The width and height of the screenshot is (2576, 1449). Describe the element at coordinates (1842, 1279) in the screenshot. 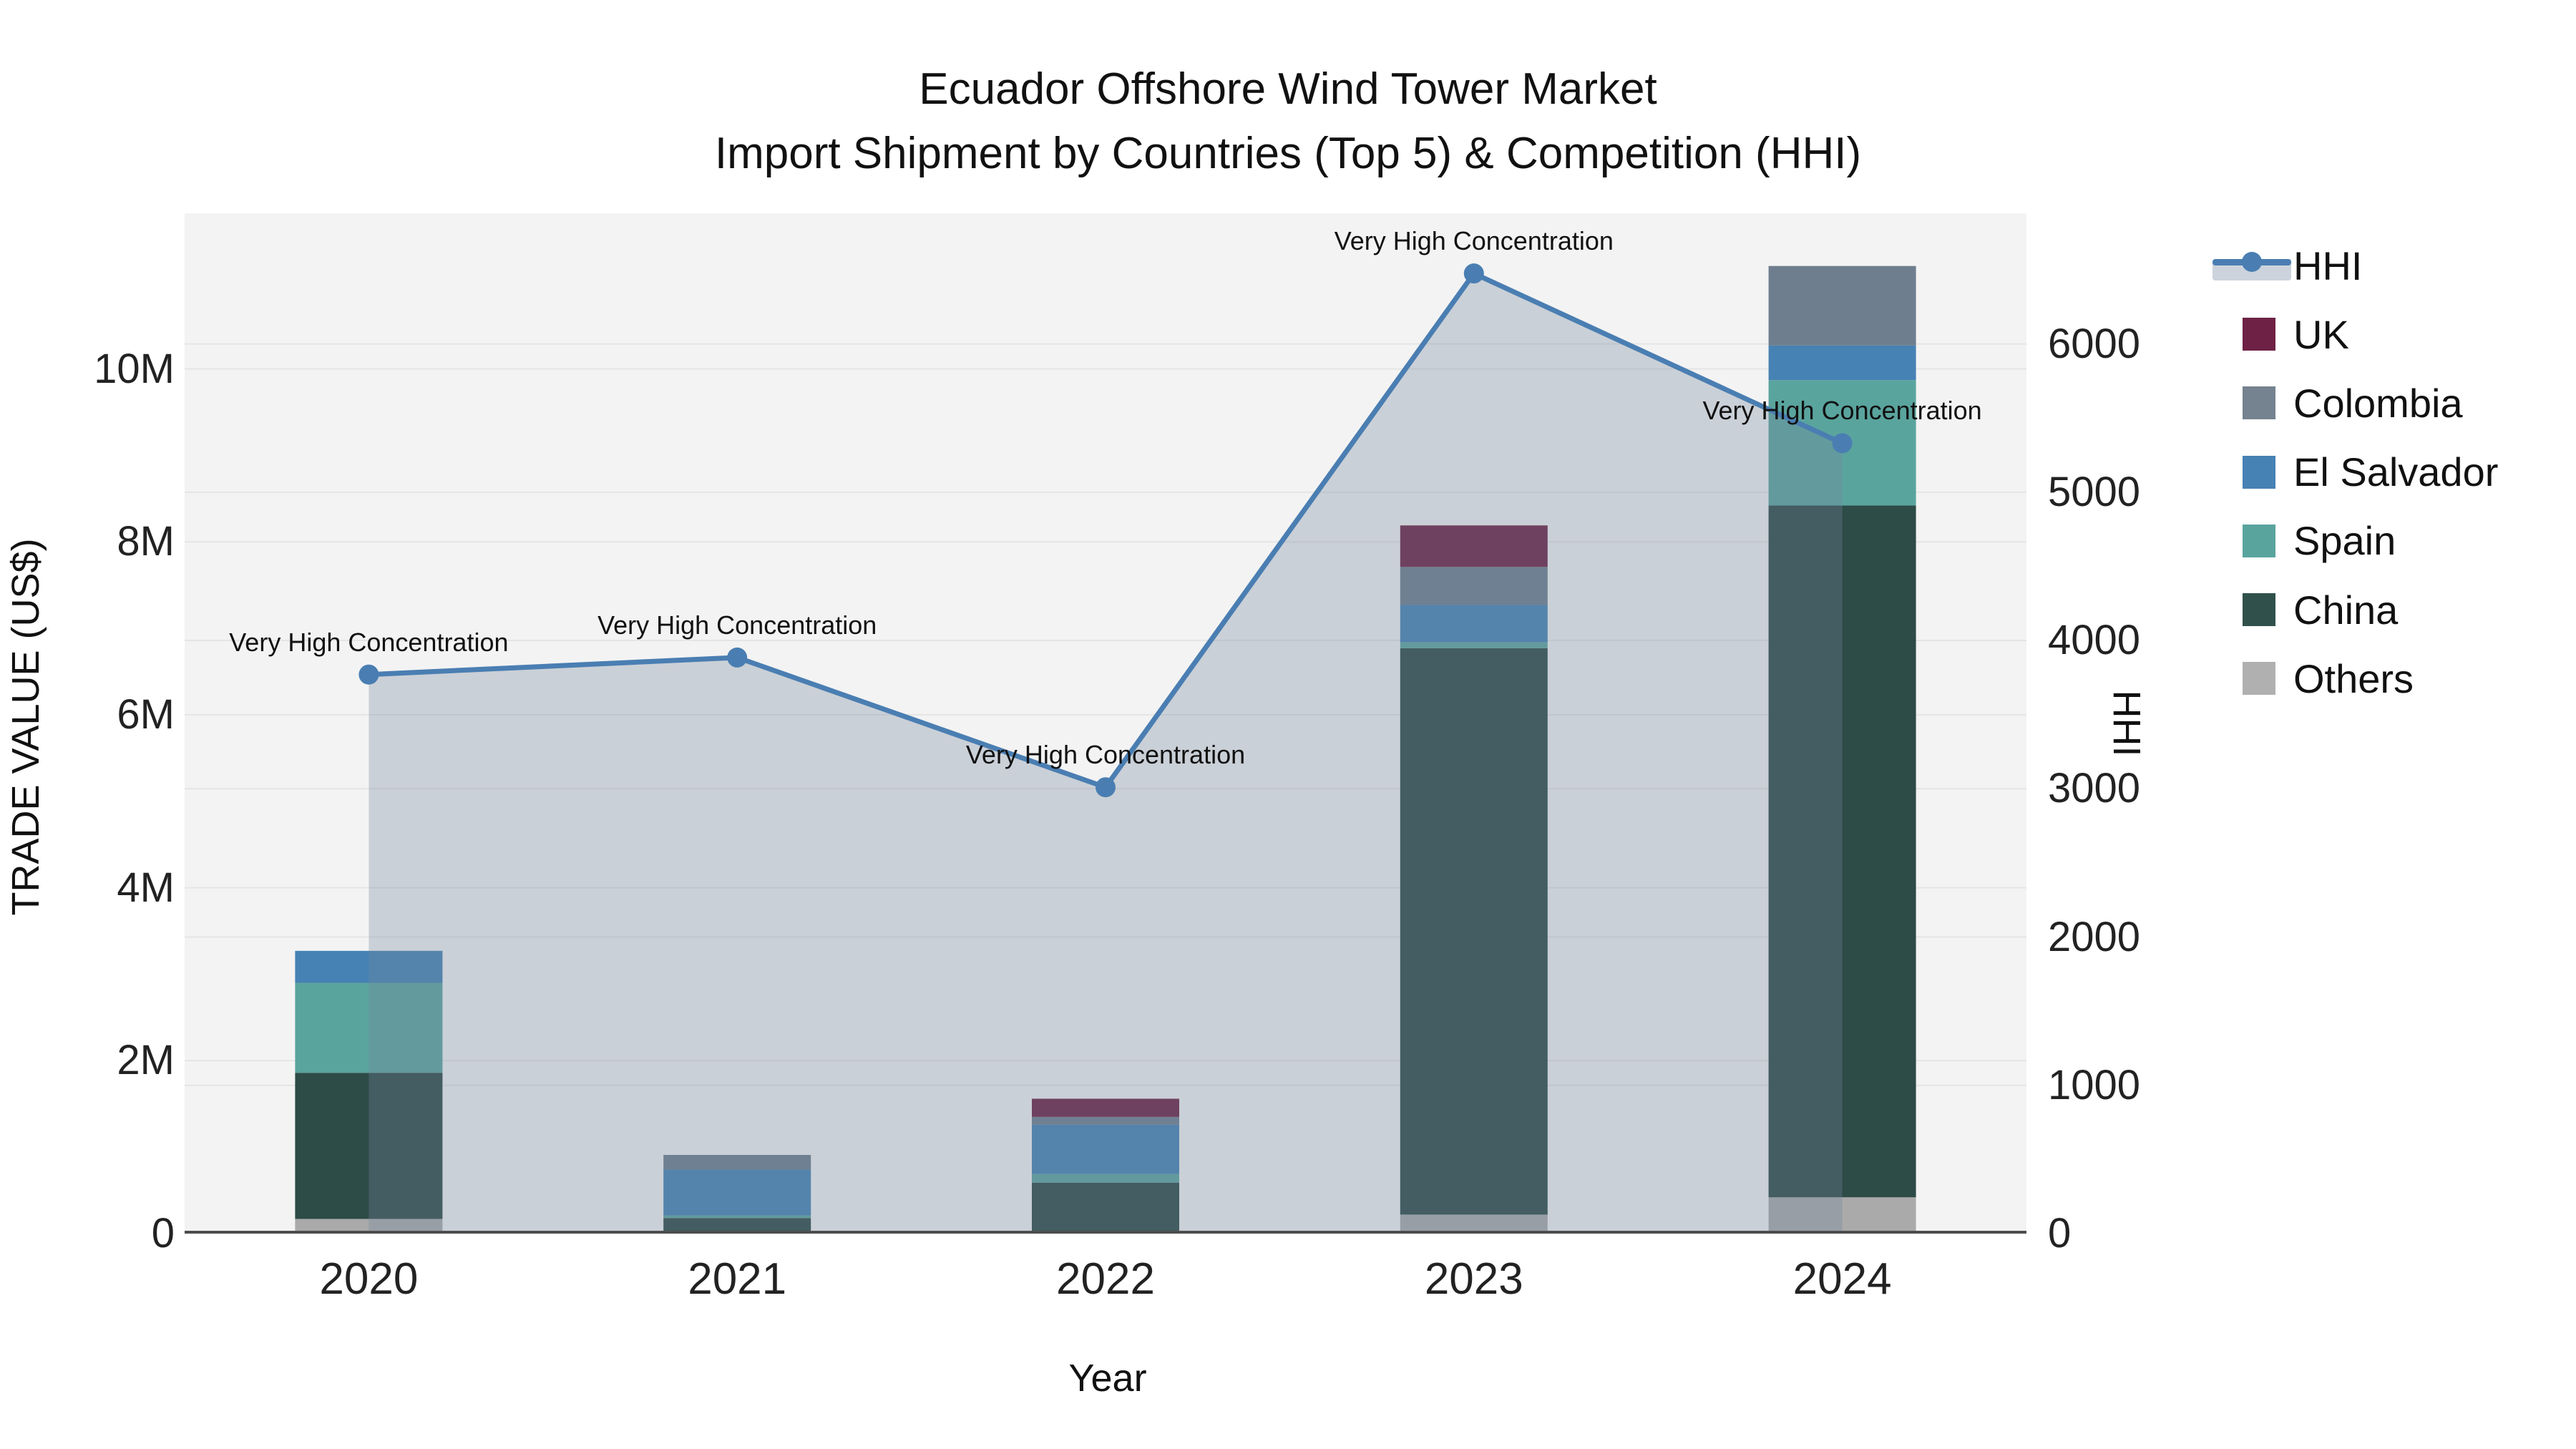

I see `x-tick-label: 2024` at that location.